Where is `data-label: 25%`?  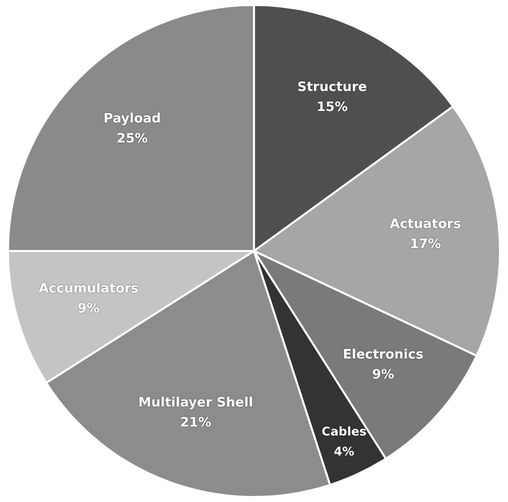
data-label: 25% is located at coordinates (132, 139).